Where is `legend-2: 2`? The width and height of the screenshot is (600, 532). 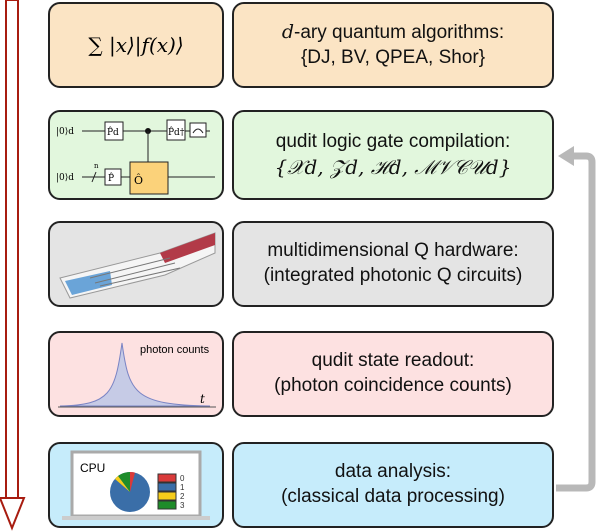 legend-2: 2 is located at coordinates (182, 496).